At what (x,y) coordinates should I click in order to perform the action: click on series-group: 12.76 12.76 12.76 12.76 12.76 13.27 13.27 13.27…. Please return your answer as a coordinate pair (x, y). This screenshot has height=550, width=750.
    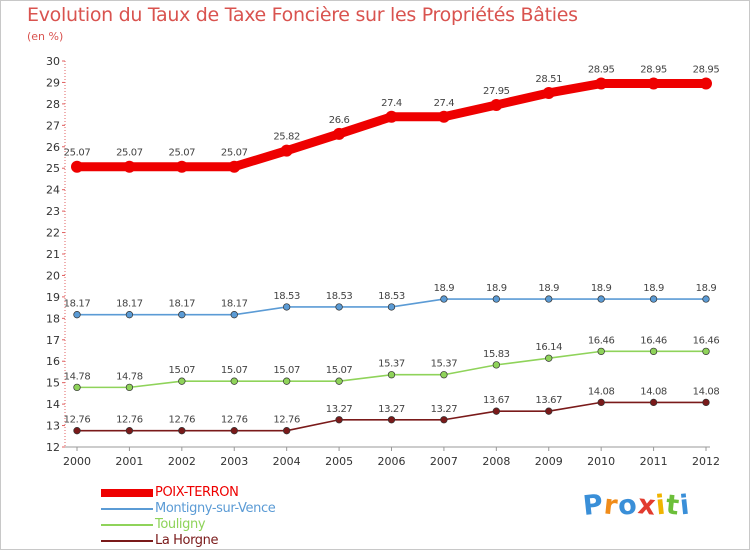
    Looking at the image, I should click on (392, 410).